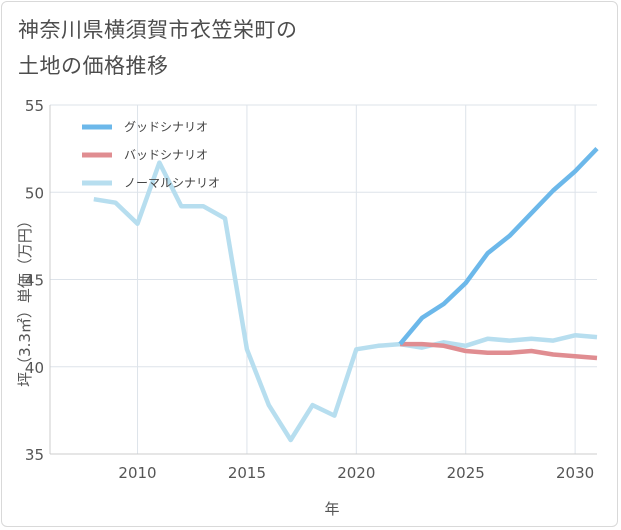  Describe the element at coordinates (93, 66) in the screenshot. I see `chart-title-line-2: 土地の価格推移` at that location.